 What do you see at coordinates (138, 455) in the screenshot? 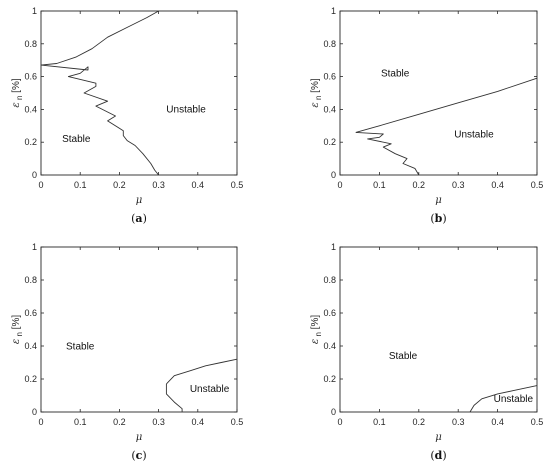
I see `panel-label: (c)` at bounding box center [138, 455].